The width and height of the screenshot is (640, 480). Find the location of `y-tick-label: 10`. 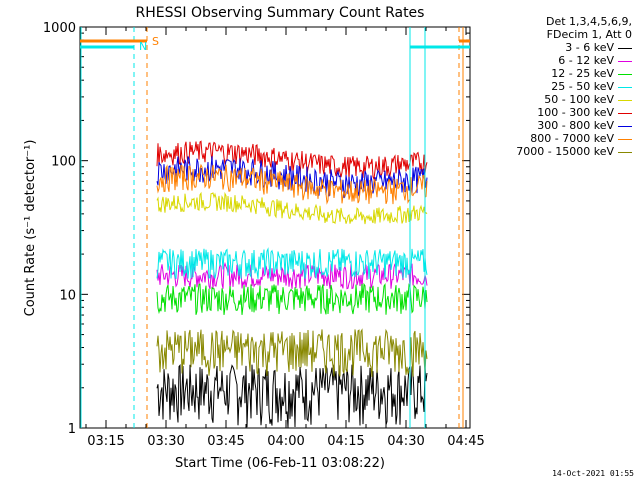

y-tick-label: 10 is located at coordinates (67, 295).